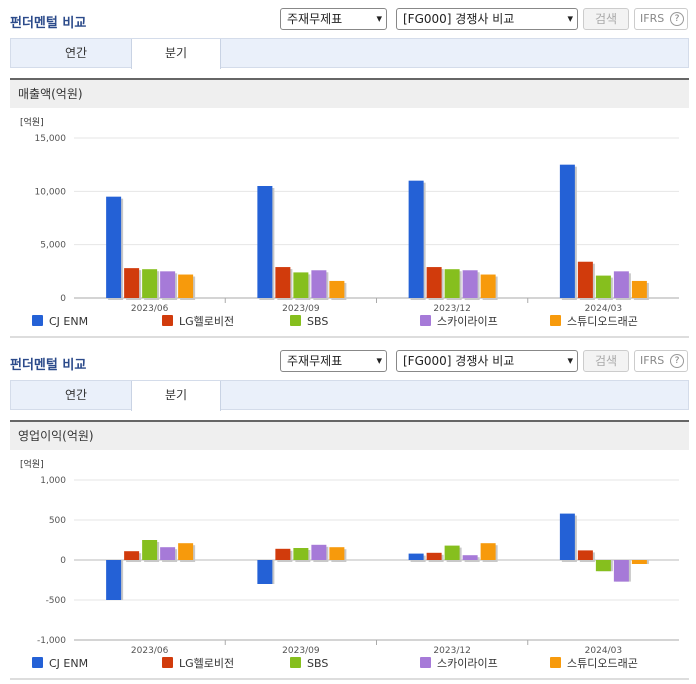 The image size is (696, 684). I want to click on legend-label: CJ ENM, so click(68, 321).